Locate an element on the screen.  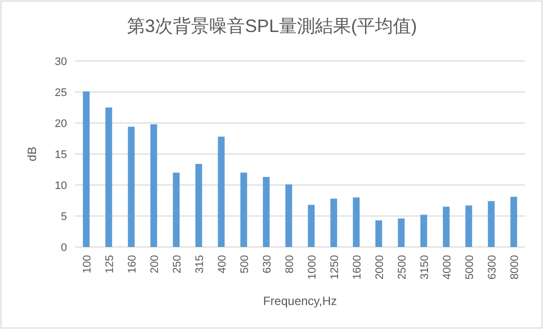
y-axis-title: dB is located at coordinates (32, 154).